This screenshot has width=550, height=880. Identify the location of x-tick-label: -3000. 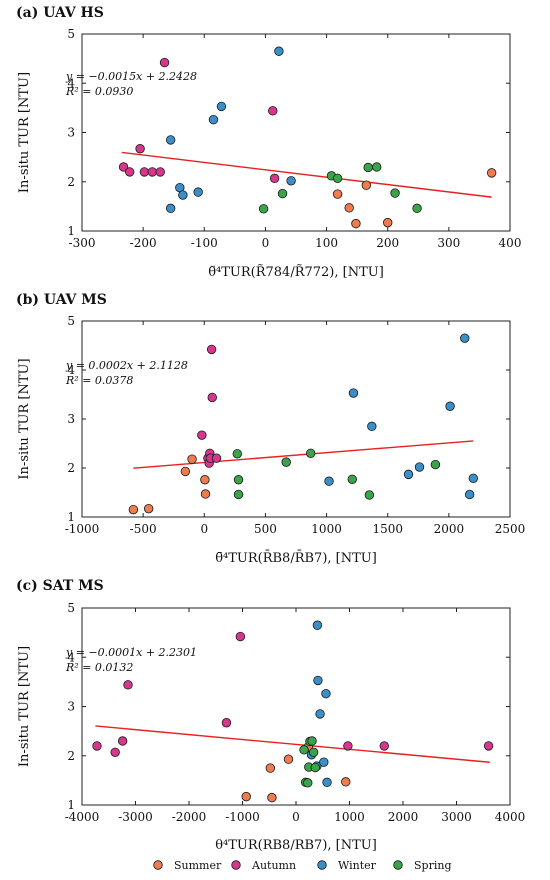
(135, 817).